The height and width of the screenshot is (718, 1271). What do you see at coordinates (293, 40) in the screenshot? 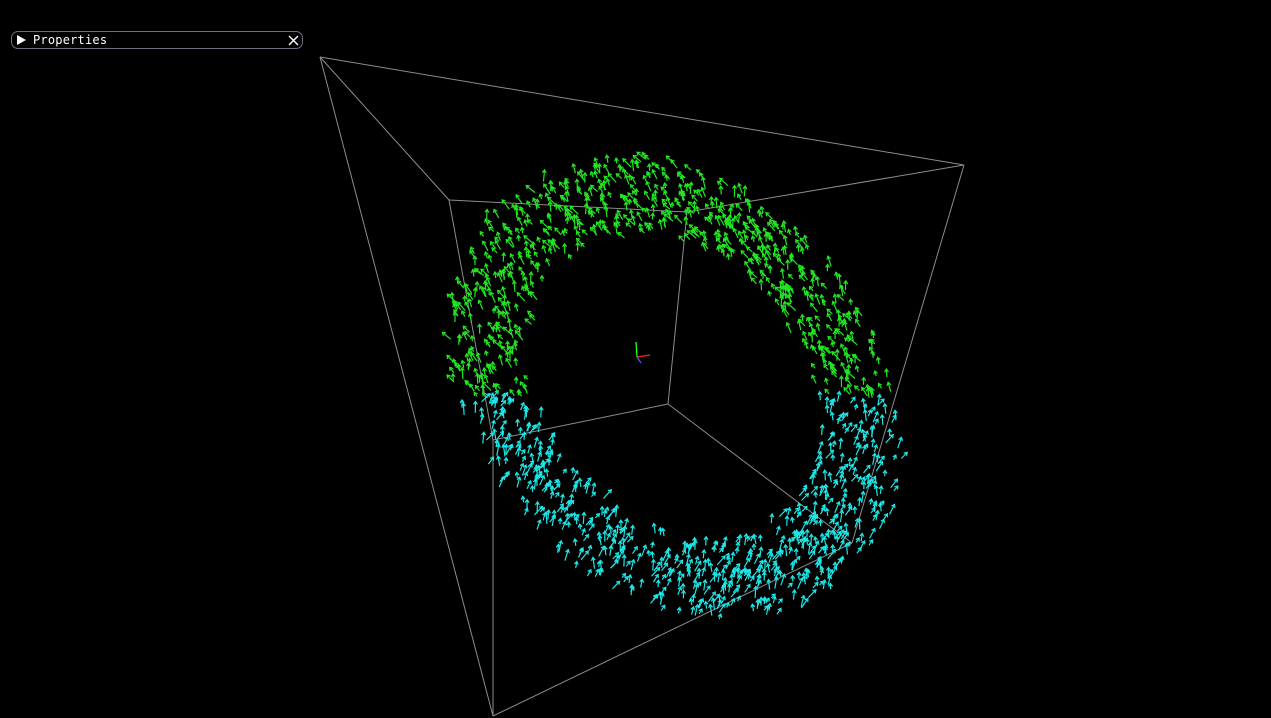
I see `close-icon` at bounding box center [293, 40].